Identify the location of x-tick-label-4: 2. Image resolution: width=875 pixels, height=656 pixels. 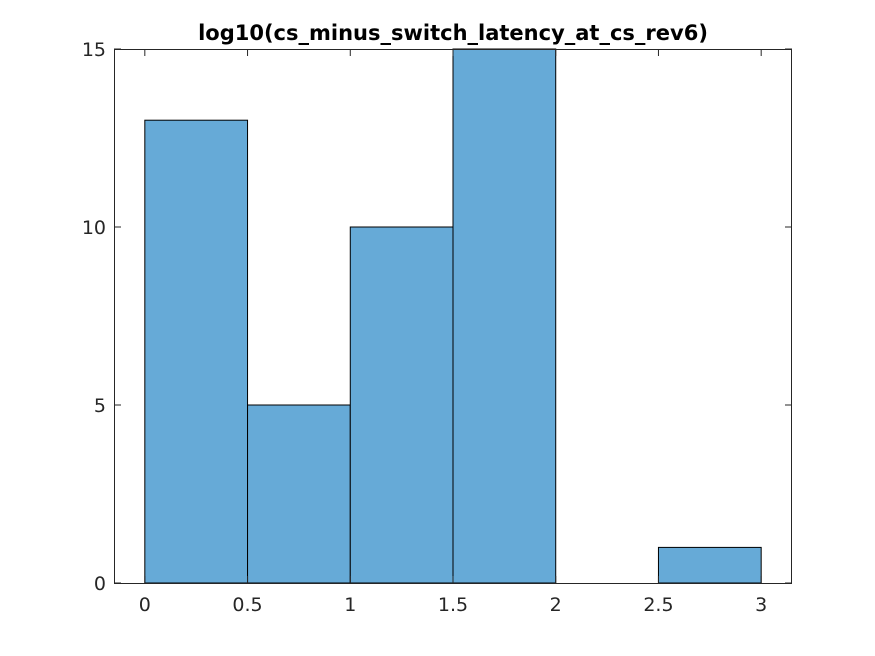
(556, 605).